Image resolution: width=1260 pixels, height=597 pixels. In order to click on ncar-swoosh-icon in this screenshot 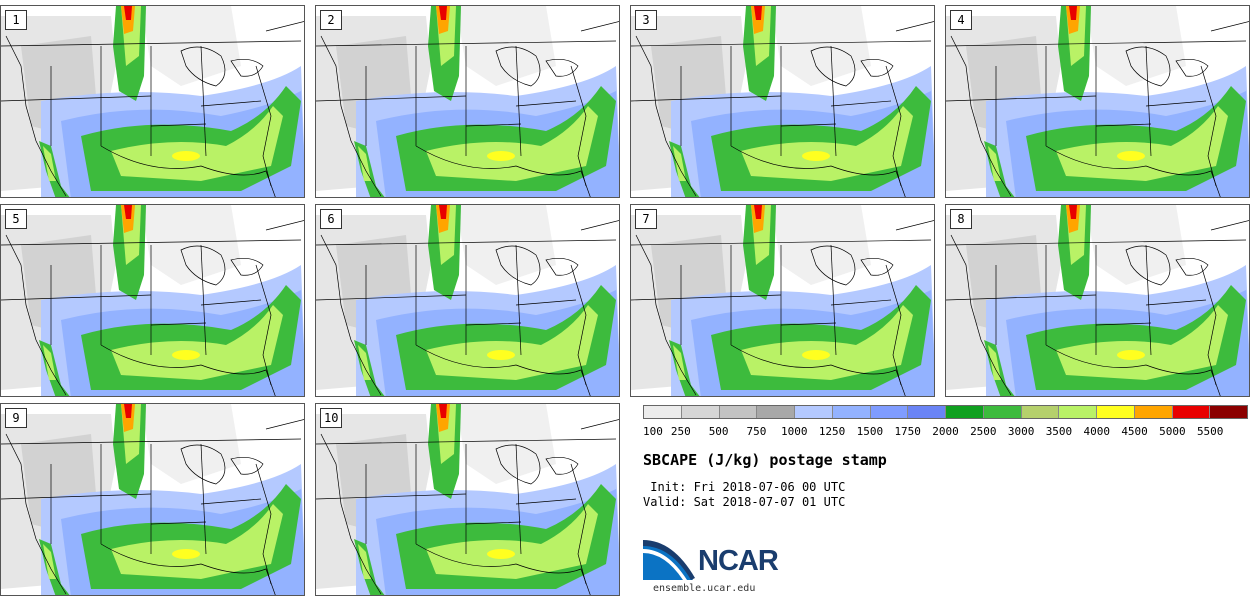, I will do `click(669, 560)`.